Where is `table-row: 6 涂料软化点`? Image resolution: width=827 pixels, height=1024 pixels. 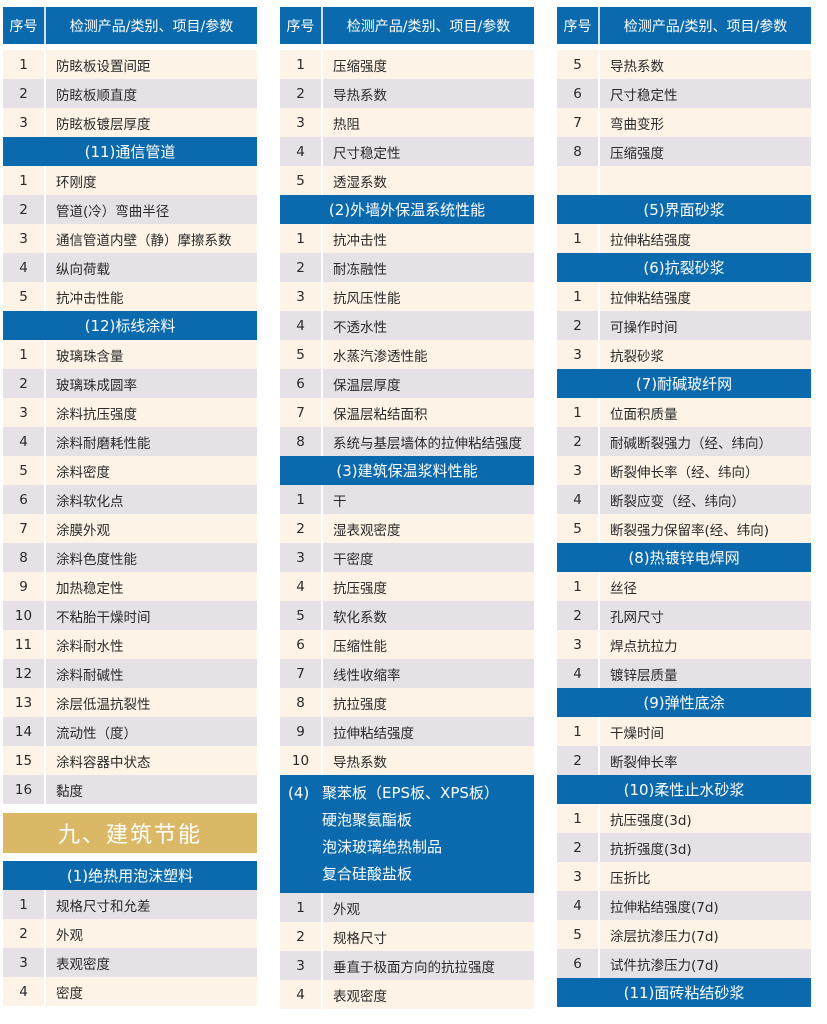 table-row: 6 涂料软化点 is located at coordinates (130, 499).